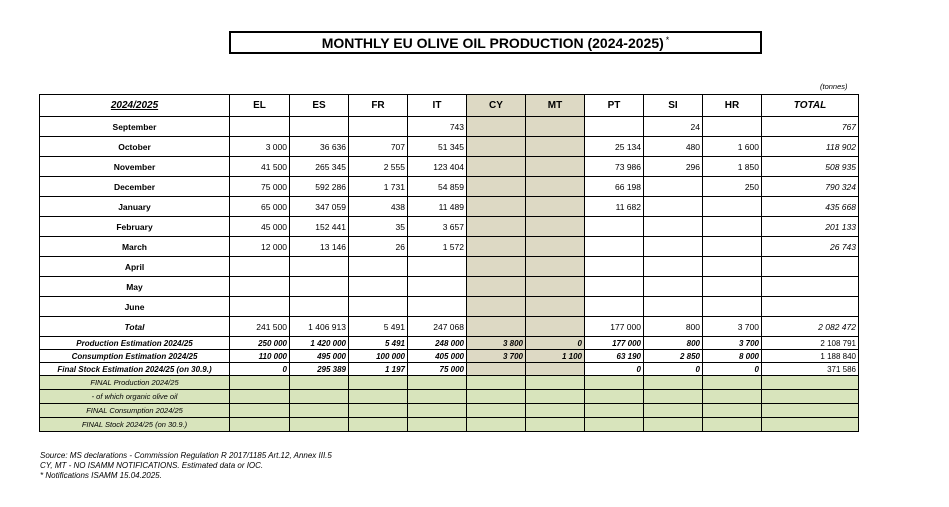 Image resolution: width=949 pixels, height=507 pixels. I want to click on final-row: FINAL Consumption 2024/25, so click(449, 410).